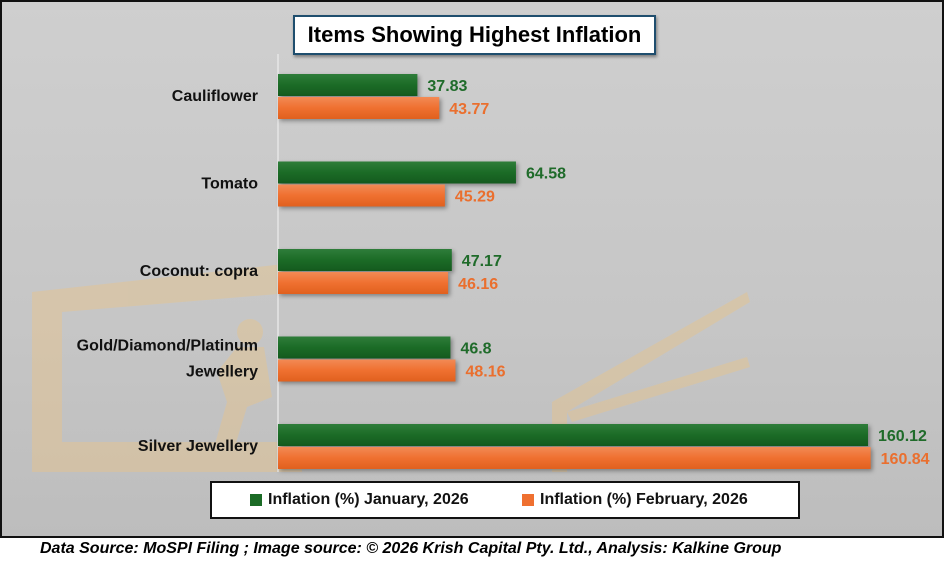 The height and width of the screenshot is (564, 944). What do you see at coordinates (528, 500) in the screenshot?
I see `legend-swatch-february` at bounding box center [528, 500].